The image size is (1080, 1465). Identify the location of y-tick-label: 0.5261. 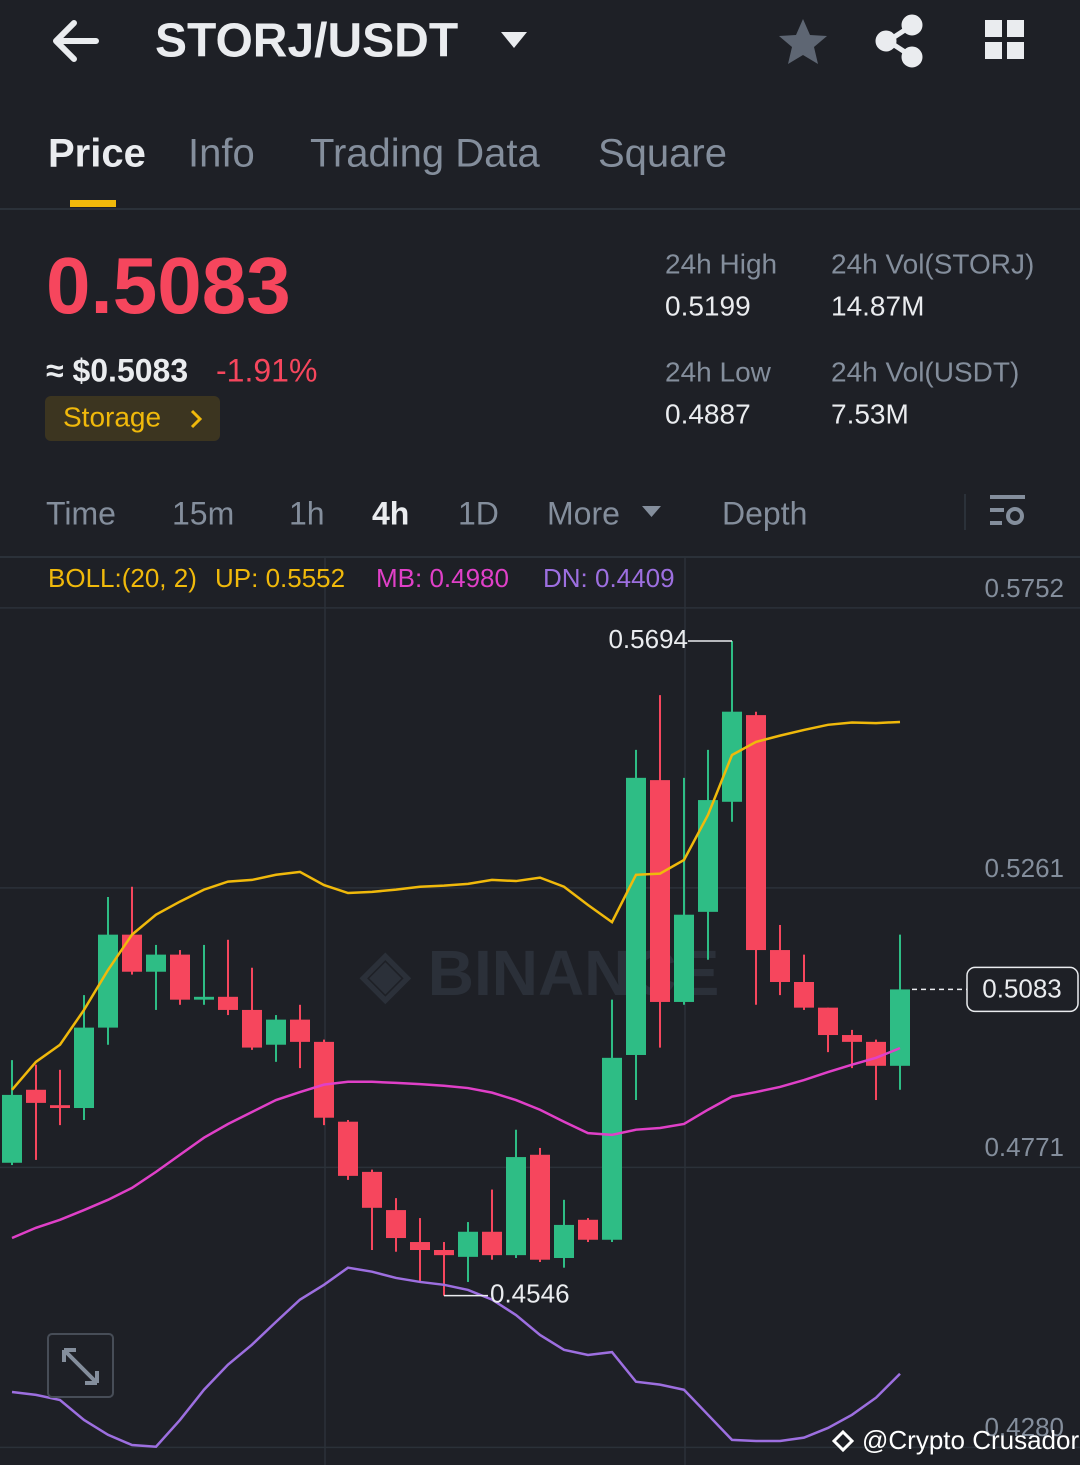
(1024, 868).